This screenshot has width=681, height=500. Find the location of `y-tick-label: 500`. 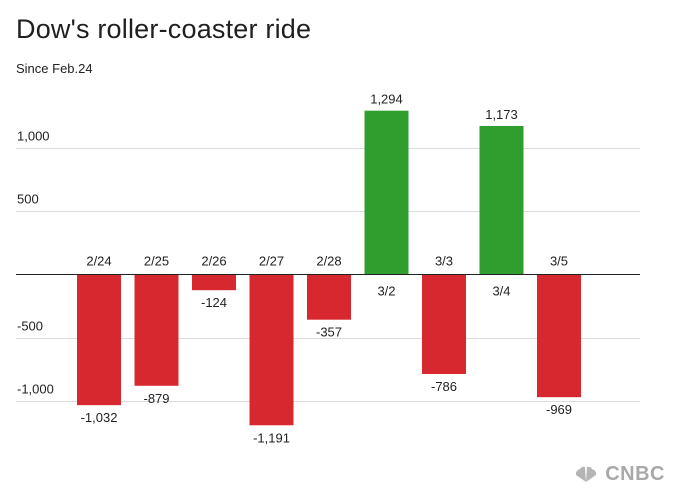

y-tick-label: 500 is located at coordinates (28, 199).